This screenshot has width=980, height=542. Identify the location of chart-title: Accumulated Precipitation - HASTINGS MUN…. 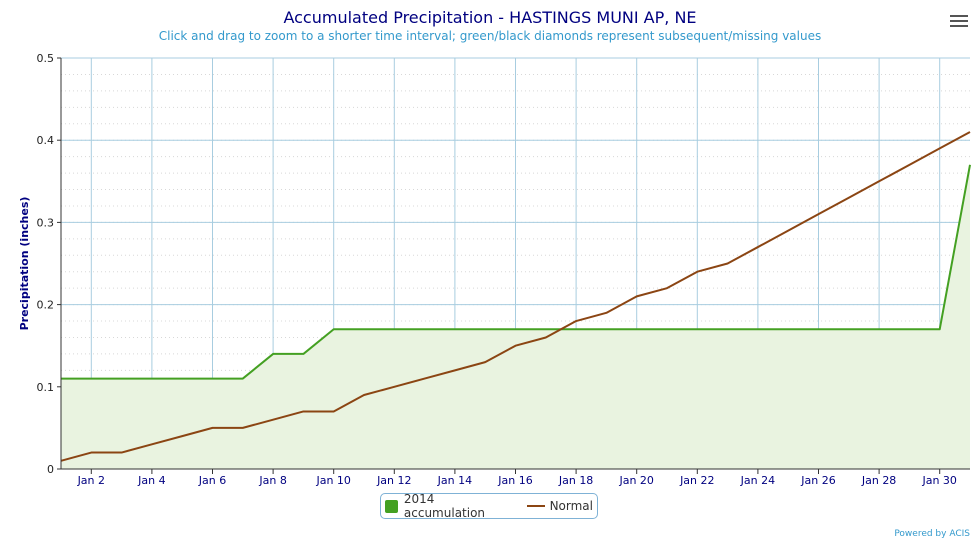
(490, 17).